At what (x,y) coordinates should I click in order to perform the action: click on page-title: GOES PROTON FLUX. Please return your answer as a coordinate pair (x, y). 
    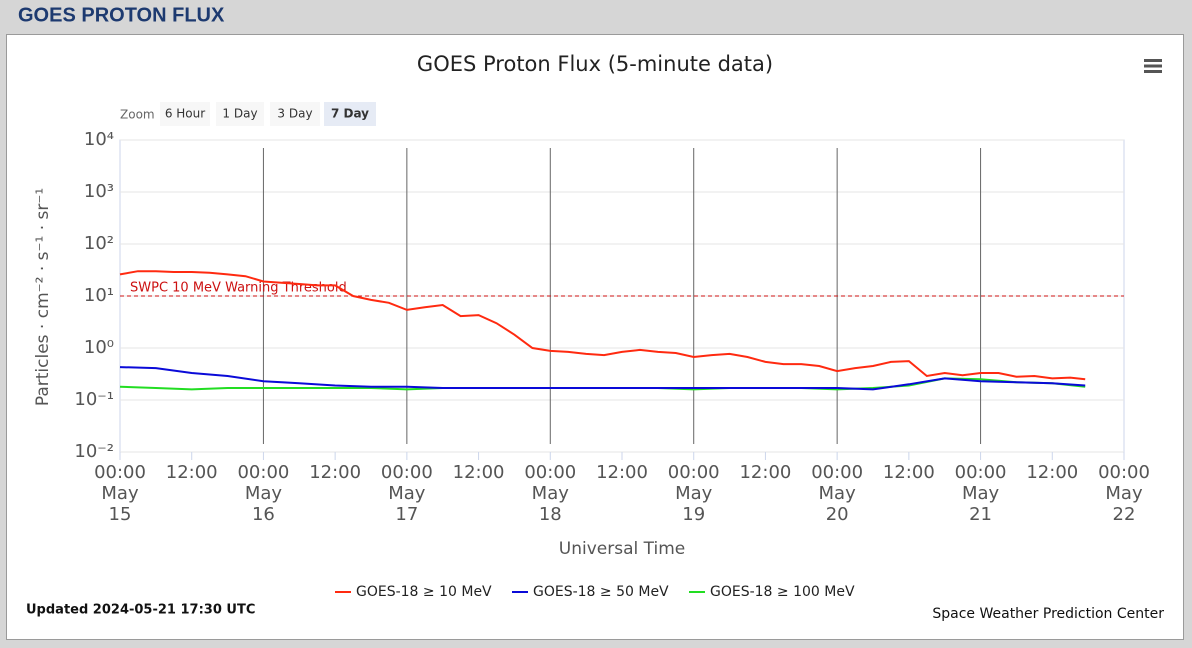
    Looking at the image, I should click on (121, 15).